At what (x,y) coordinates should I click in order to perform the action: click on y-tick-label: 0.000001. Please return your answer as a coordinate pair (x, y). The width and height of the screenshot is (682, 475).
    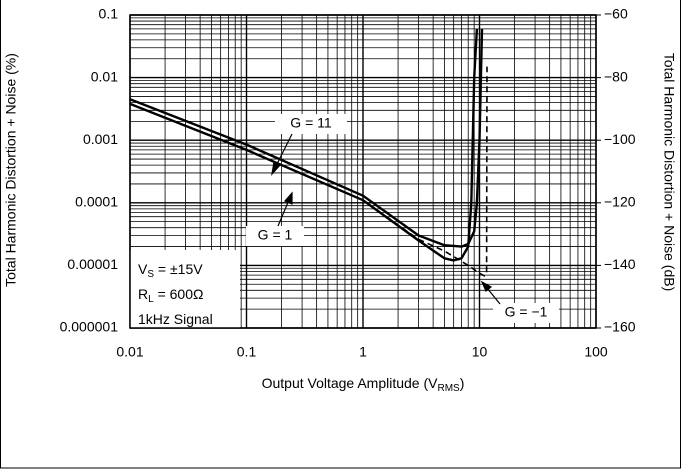
    Looking at the image, I should click on (89, 327).